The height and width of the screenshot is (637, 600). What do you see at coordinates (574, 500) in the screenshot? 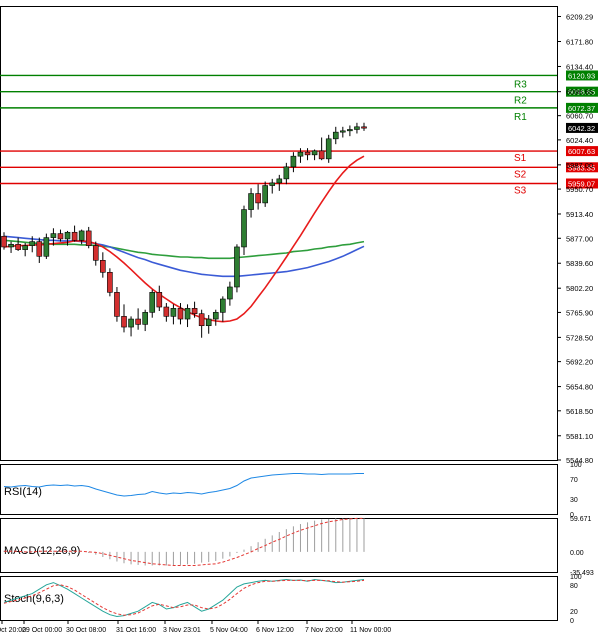
I see `rsi-tick-label: 30` at bounding box center [574, 500].